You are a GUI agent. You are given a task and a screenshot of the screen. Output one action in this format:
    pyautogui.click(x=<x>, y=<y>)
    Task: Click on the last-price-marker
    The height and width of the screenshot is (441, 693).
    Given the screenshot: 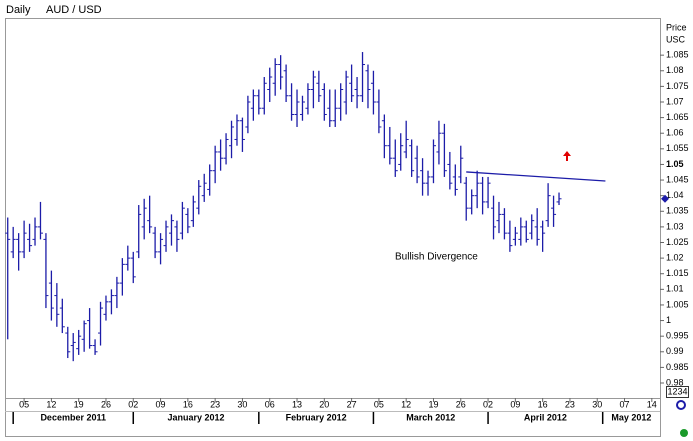 What is the action you would take?
    pyautogui.click(x=665, y=198)
    